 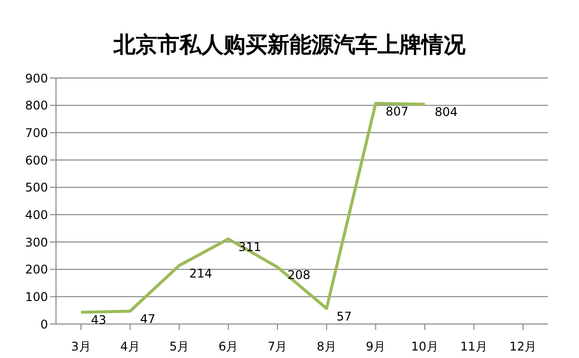 What do you see at coordinates (81, 347) in the screenshot?
I see `x-tick-label: 3月` at bounding box center [81, 347].